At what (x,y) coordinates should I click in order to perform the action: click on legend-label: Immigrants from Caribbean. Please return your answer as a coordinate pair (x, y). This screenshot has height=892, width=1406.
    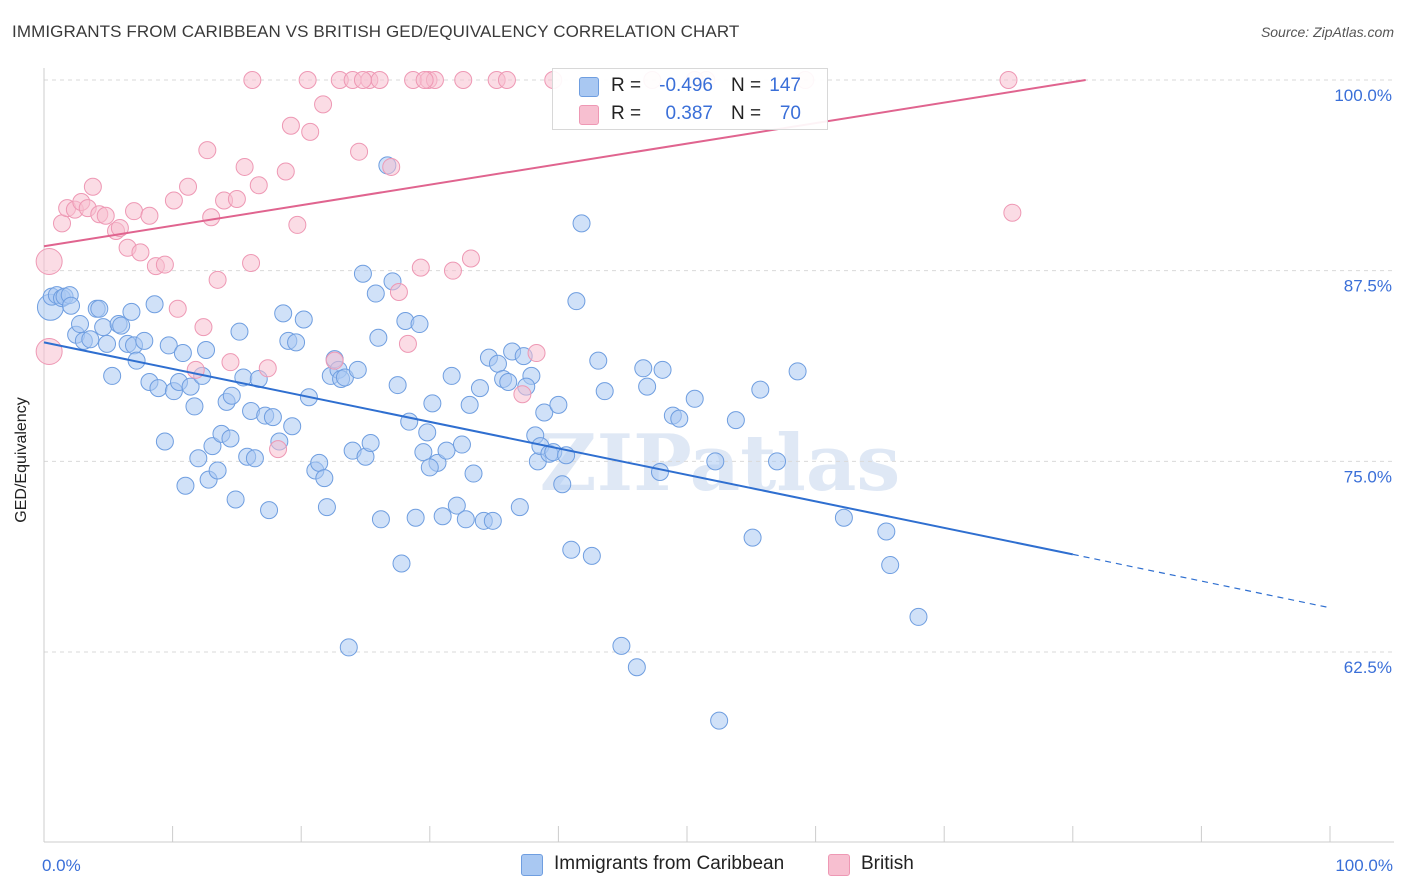
    Looking at the image, I should click on (669, 863).